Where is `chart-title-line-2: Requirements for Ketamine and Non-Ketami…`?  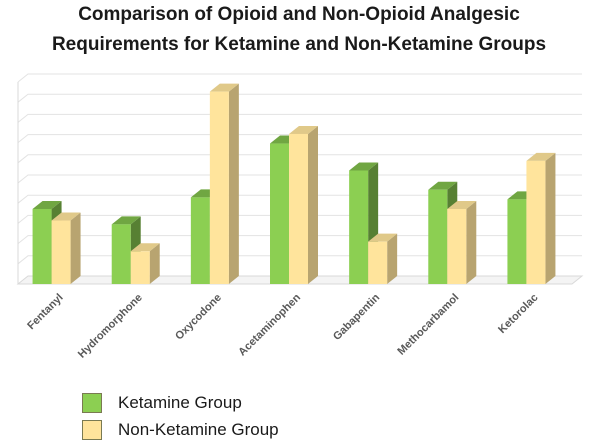 chart-title-line-2: Requirements for Ketamine and Non-Ketami… is located at coordinates (299, 44).